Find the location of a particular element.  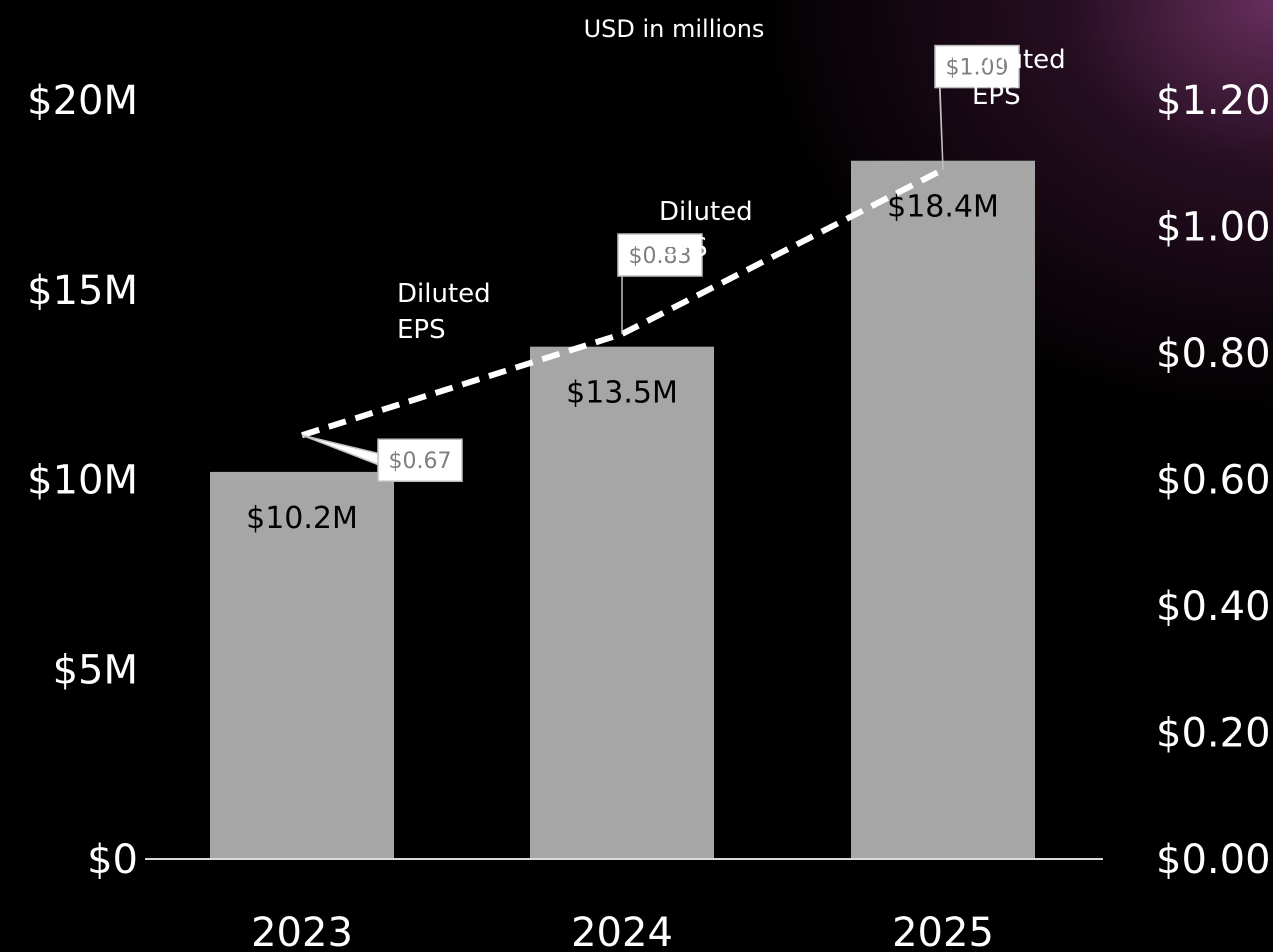

left-axis-tick-label: $5M is located at coordinates (95, 670).